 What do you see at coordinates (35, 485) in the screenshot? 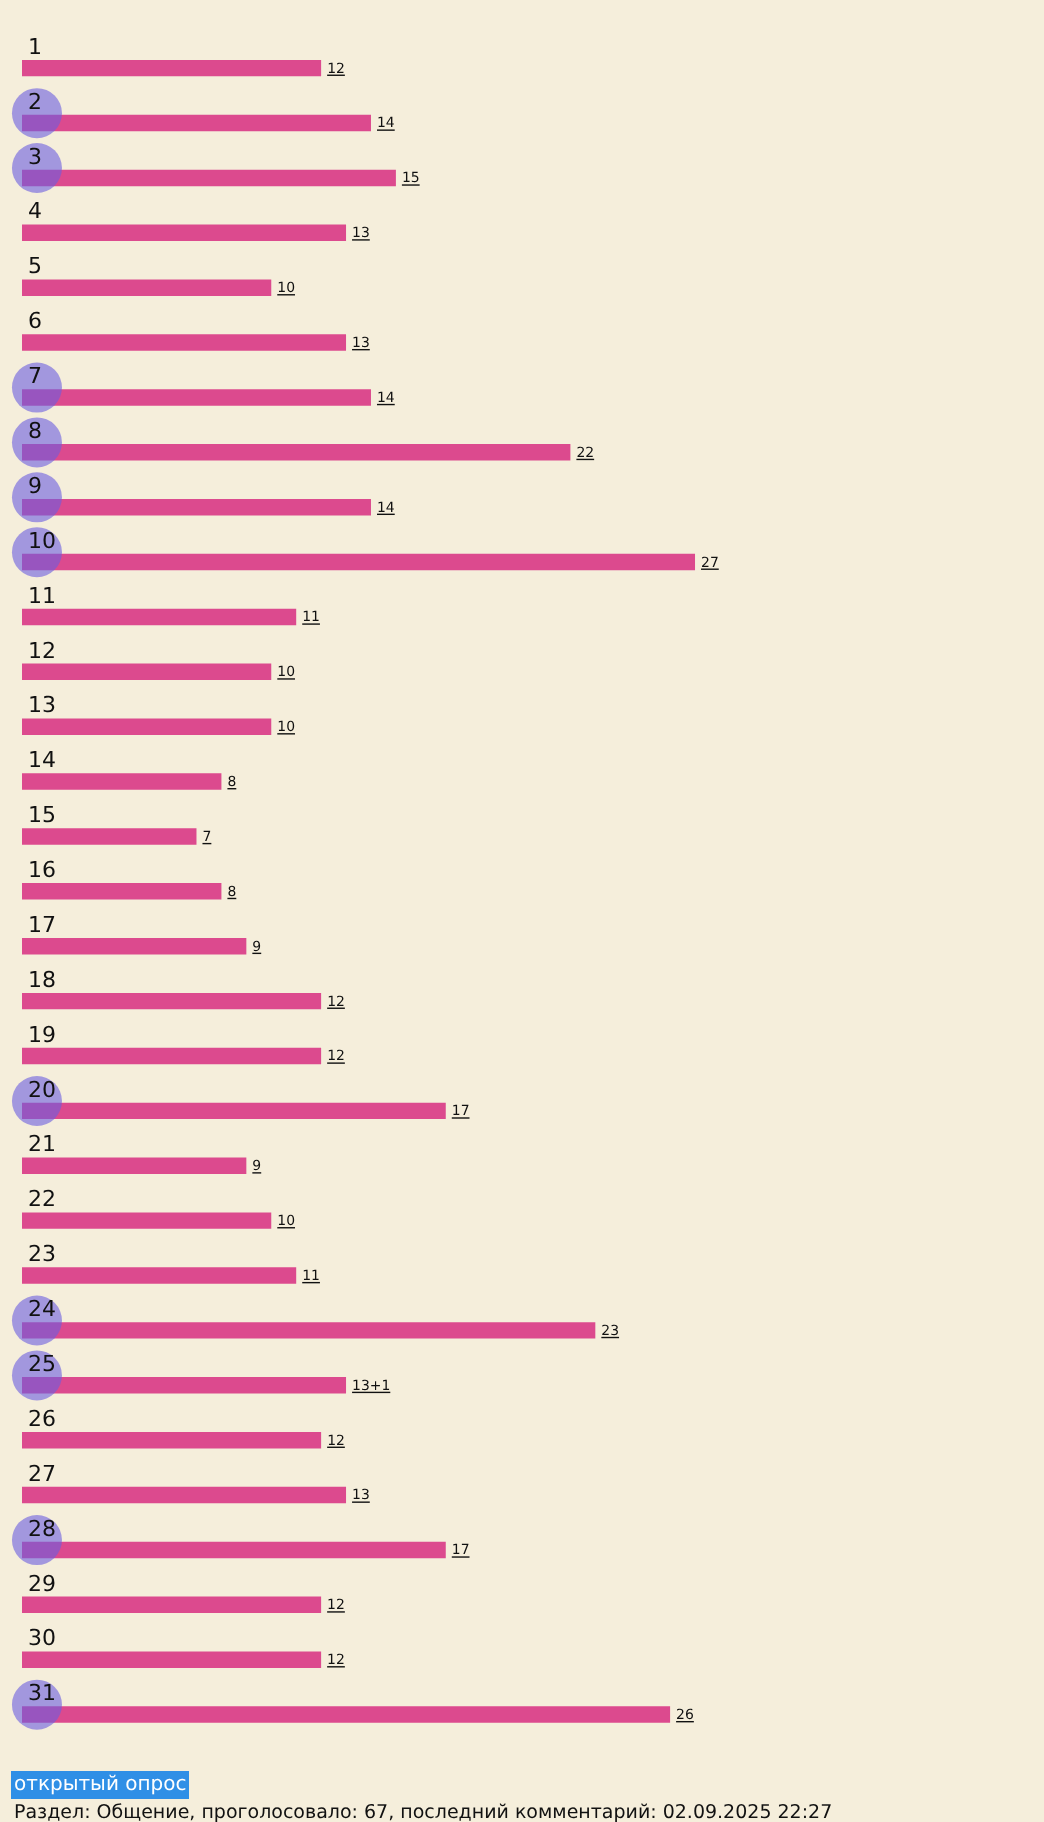
I see `y-tick-label: 9` at bounding box center [35, 485].